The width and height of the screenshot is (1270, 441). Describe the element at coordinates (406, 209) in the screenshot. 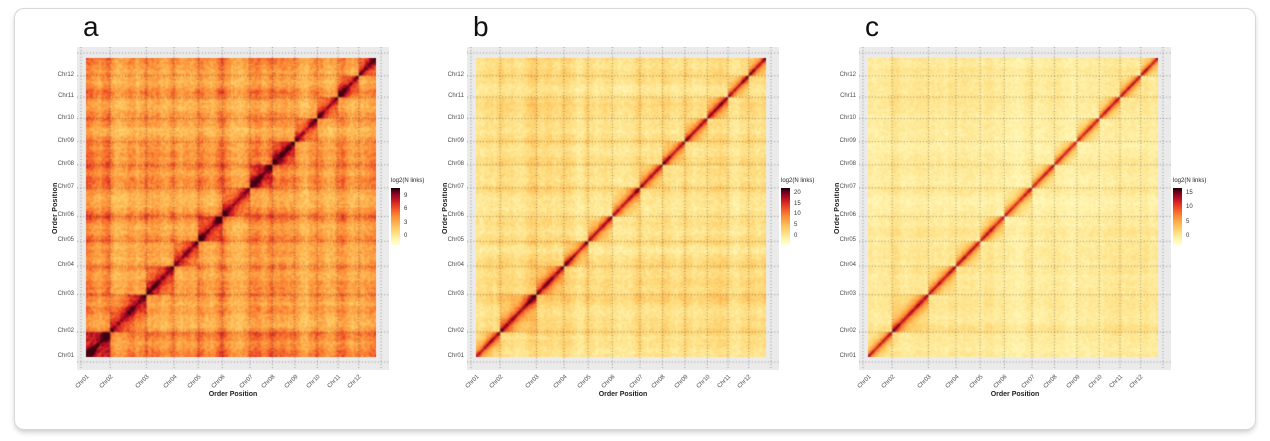

I see `legend-tick-label: 6` at that location.